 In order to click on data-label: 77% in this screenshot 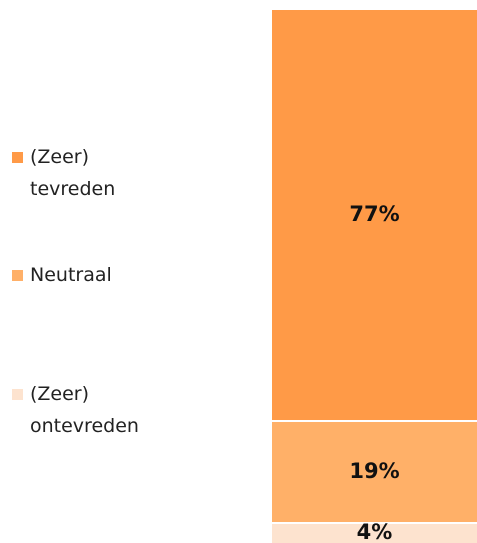, I will do `click(374, 213)`.